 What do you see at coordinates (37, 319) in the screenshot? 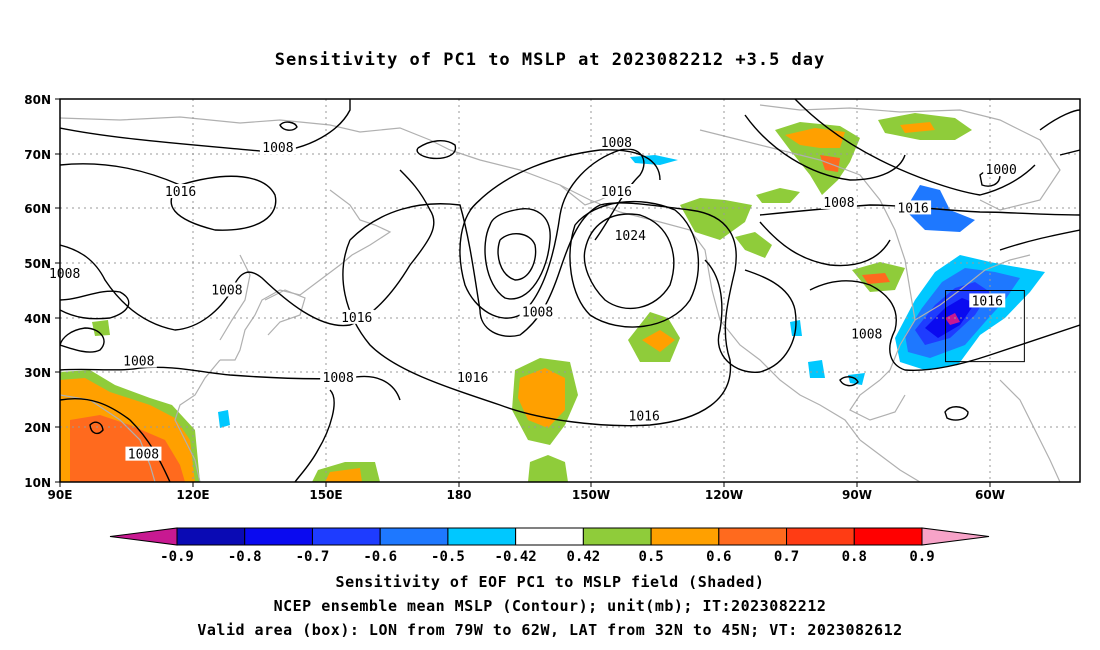
I see `lat-label: 40N` at bounding box center [37, 319].